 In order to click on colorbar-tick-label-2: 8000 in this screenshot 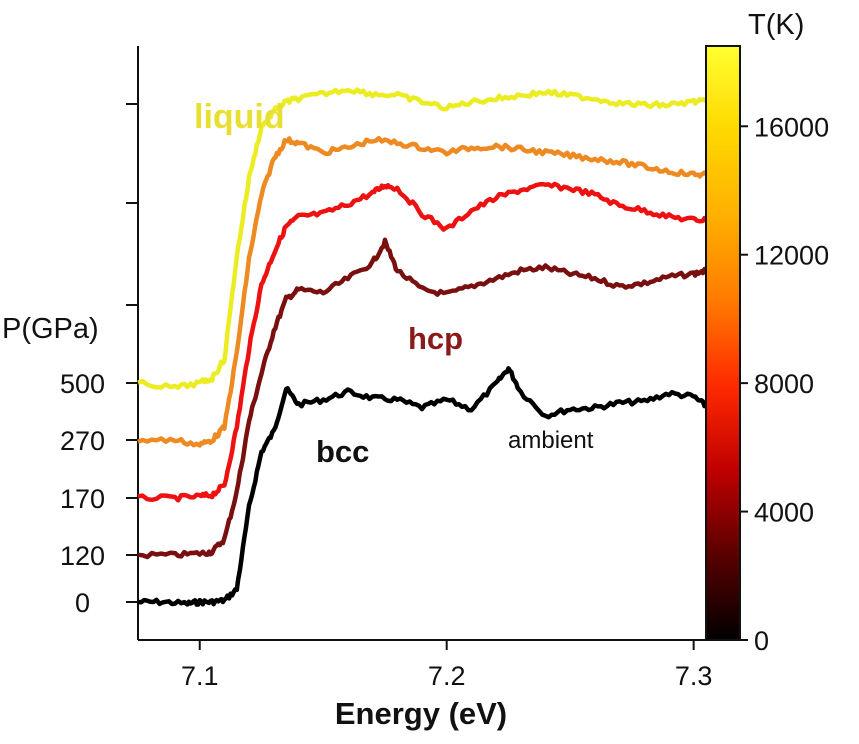, I will do `click(784, 384)`.